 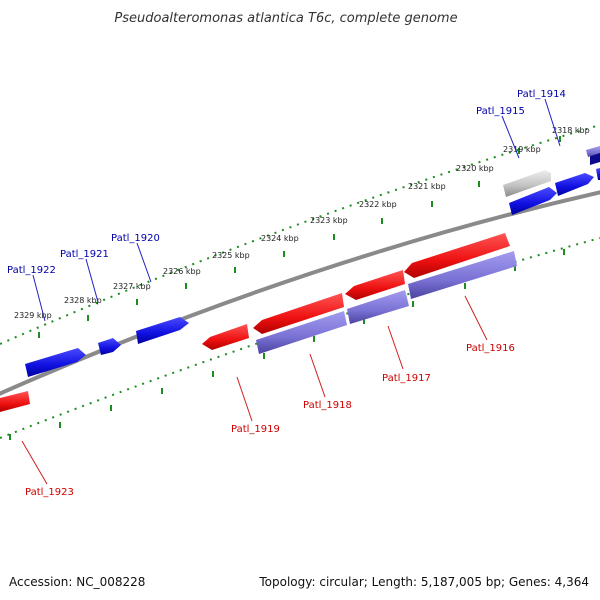 What do you see at coordinates (527, 183) in the screenshot?
I see `pseudo-gene` at bounding box center [527, 183].